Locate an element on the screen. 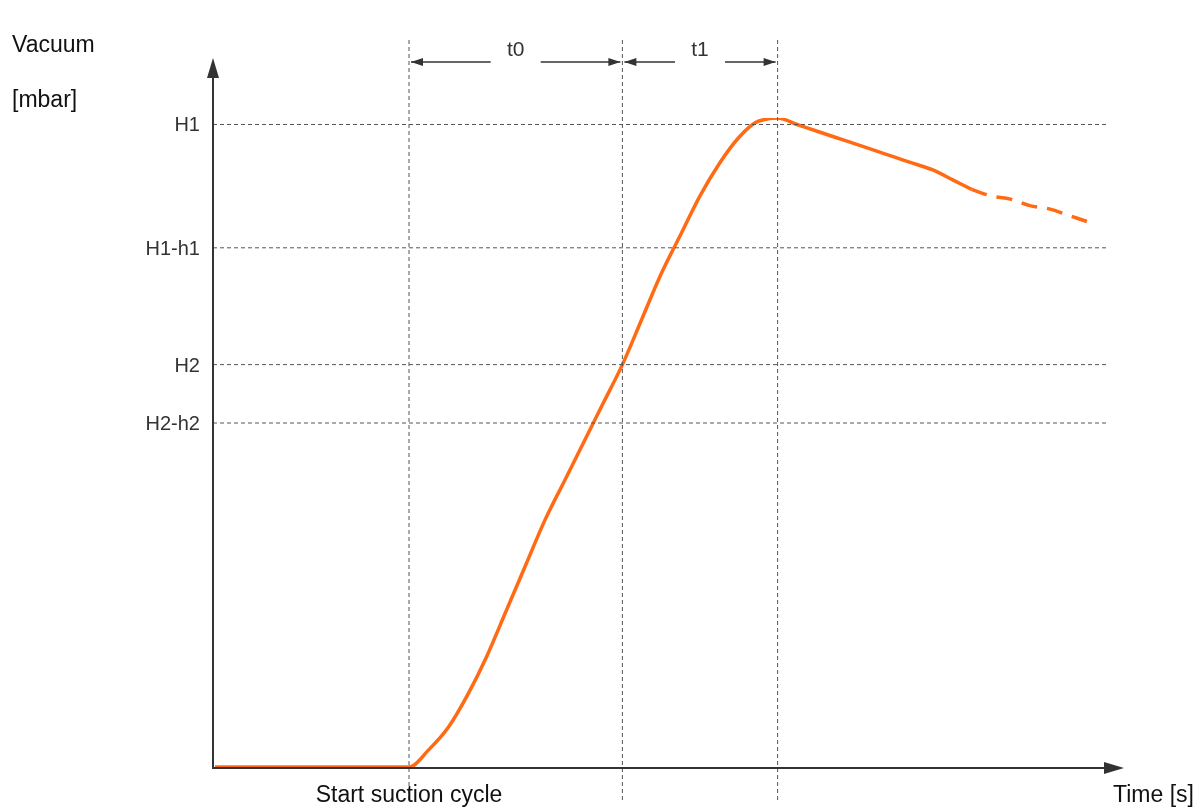 Image resolution: width=1198 pixels, height=807 pixels. ref-line-label: H1 is located at coordinates (187, 124).